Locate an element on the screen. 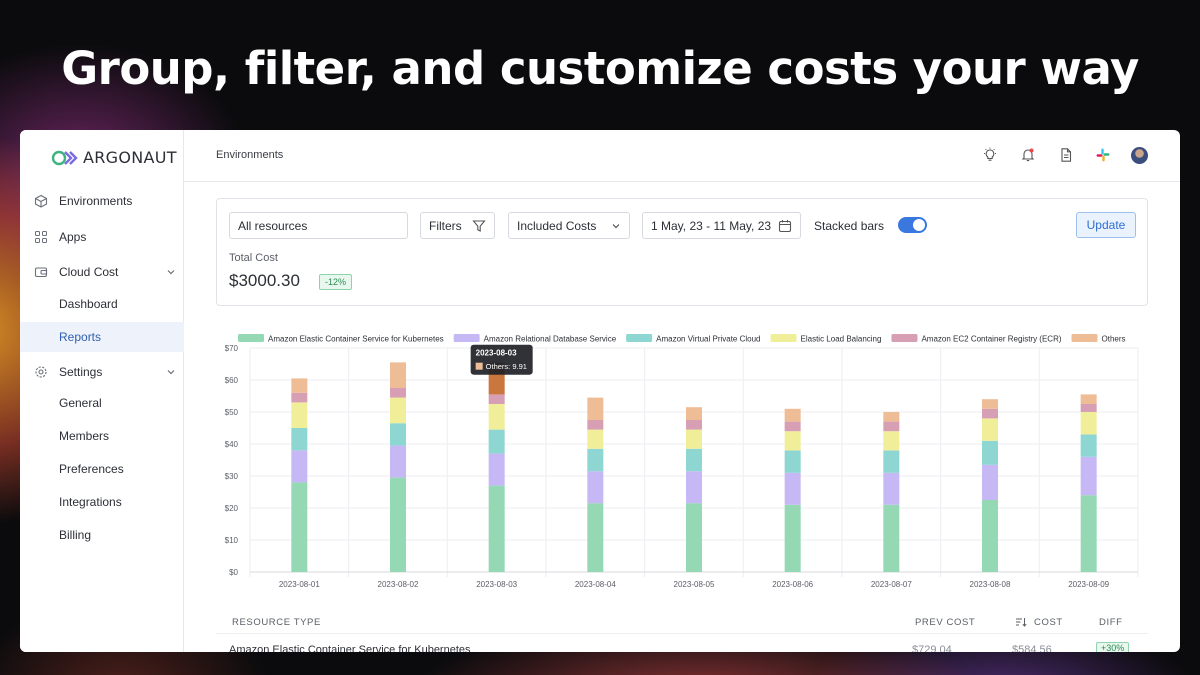  update-button: Update is located at coordinates (1106, 225).